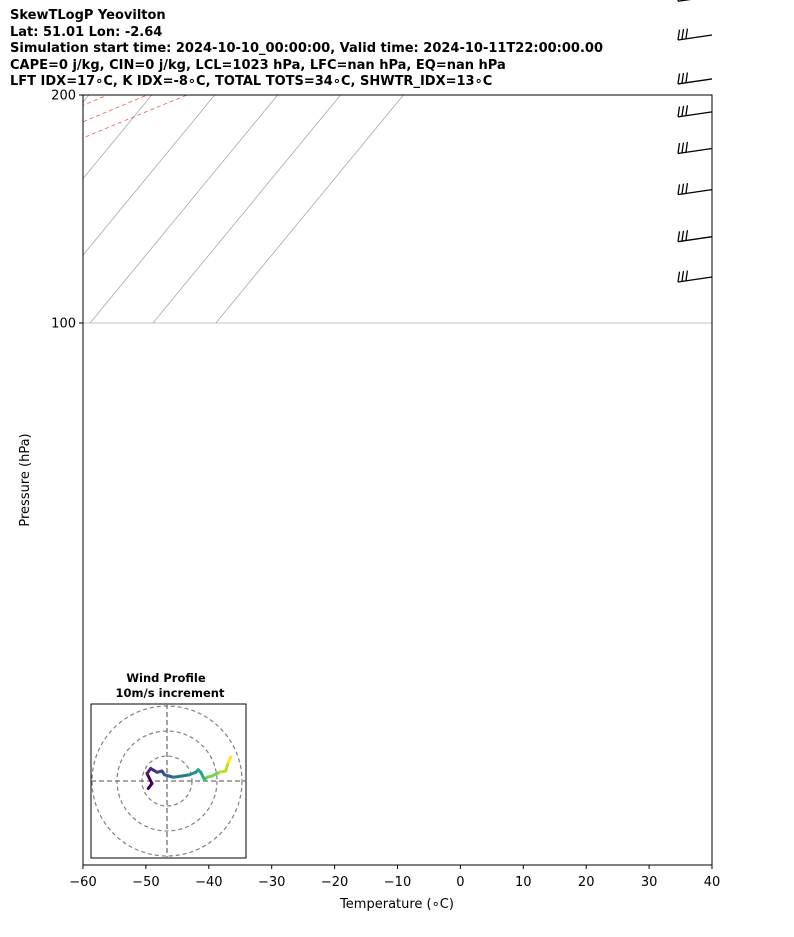 Image resolution: width=794 pixels, height=937 pixels. What do you see at coordinates (67, 210) in the screenshot?
I see `y-axis: 1000900800700600500400300200100` at bounding box center [67, 210].